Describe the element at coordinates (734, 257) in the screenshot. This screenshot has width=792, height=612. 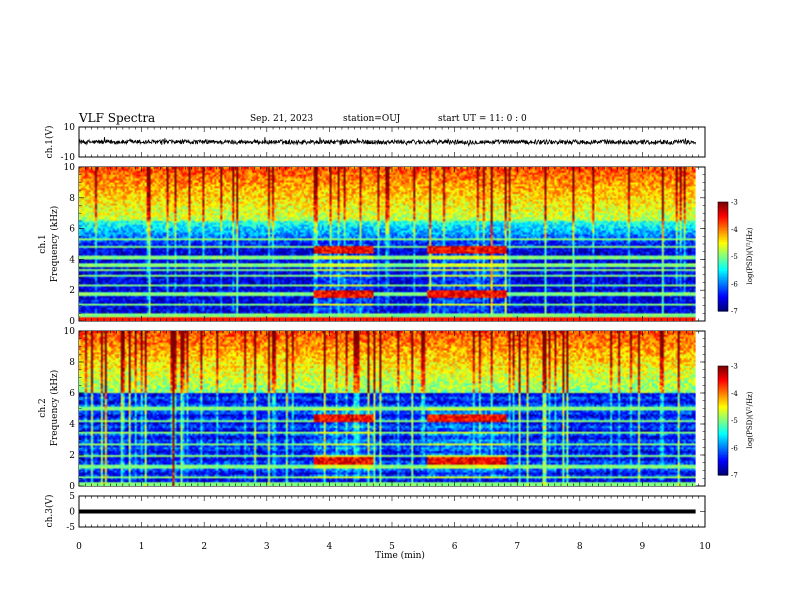
I see `colorbar1-tick-label: -5` at that location.